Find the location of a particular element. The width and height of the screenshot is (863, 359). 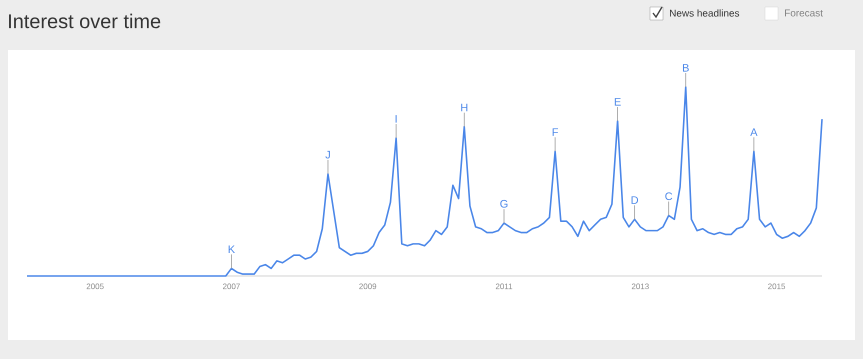

annotation: F is located at coordinates (555, 132).